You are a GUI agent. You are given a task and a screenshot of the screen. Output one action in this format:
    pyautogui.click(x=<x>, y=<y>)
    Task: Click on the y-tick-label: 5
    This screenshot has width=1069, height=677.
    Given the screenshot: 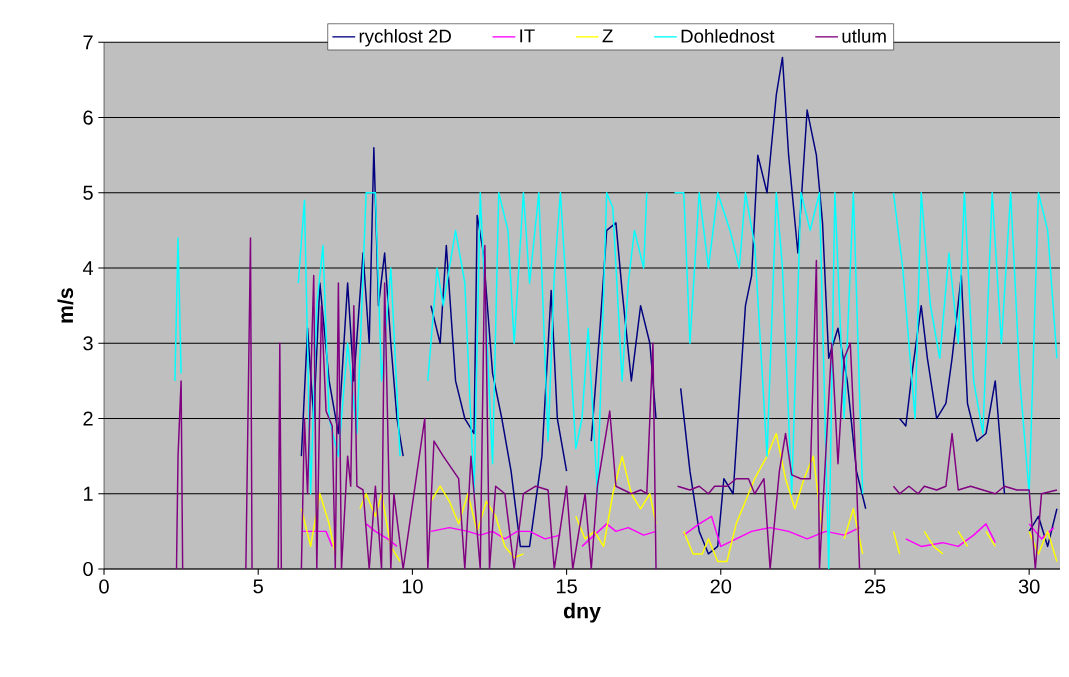 What is the action you would take?
    pyautogui.click(x=88, y=192)
    